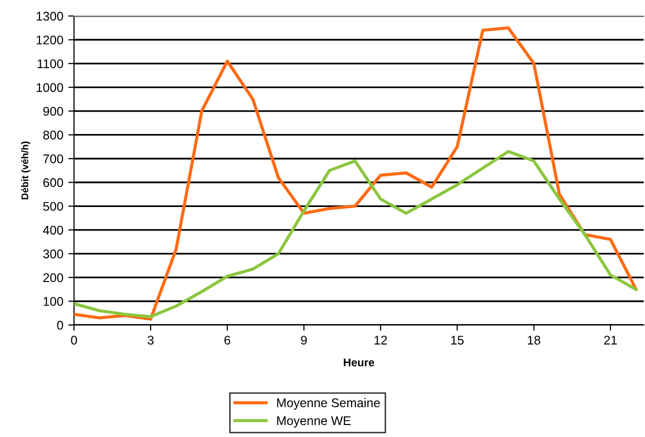 The height and width of the screenshot is (437, 645). What do you see at coordinates (53, 159) in the screenshot?
I see `y-tick-label: 700` at bounding box center [53, 159].